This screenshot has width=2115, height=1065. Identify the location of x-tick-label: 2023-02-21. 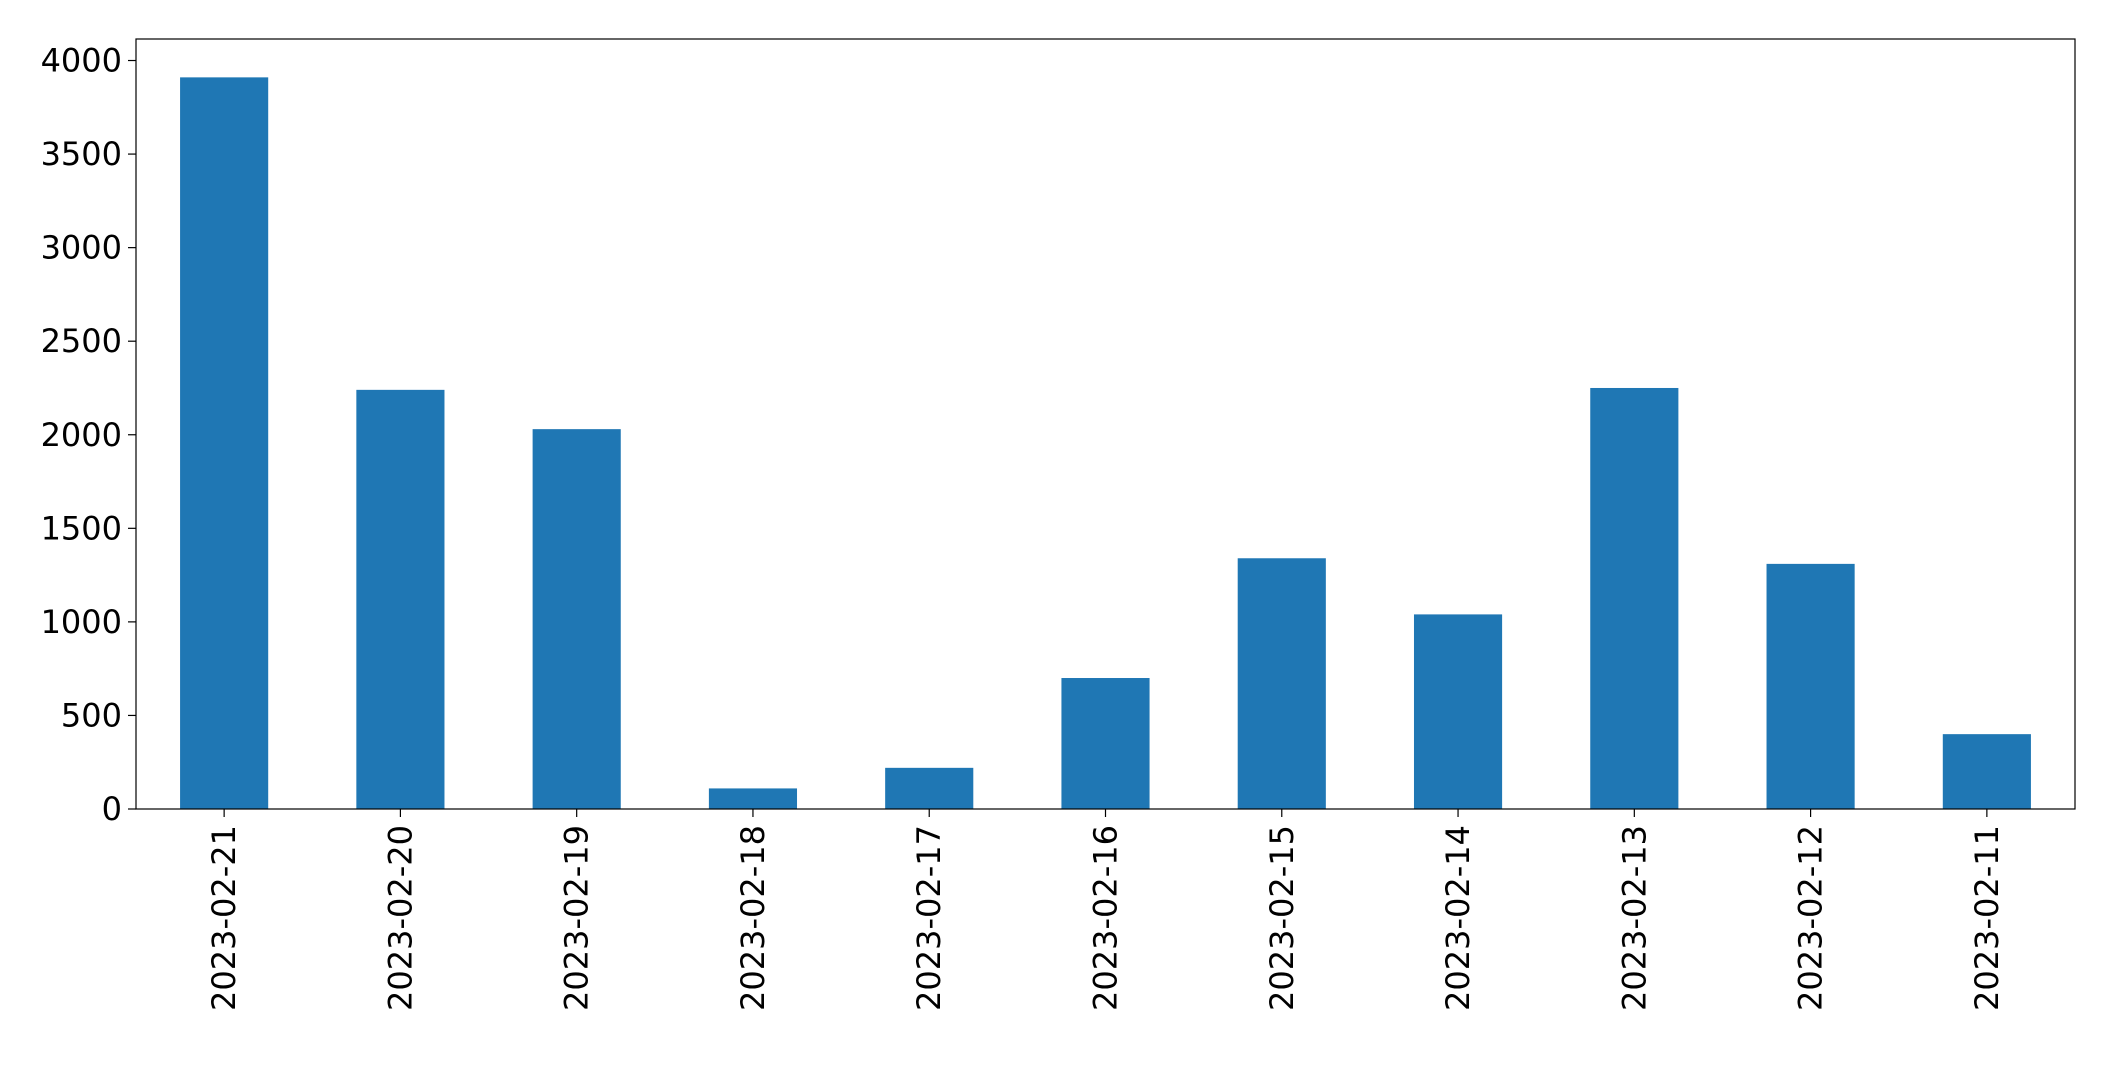
(224, 918).